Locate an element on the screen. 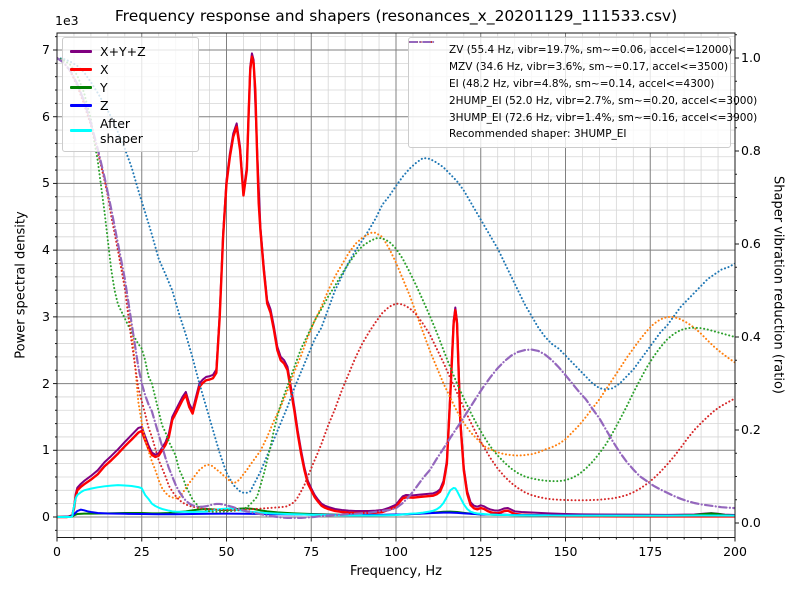  y-right-tick-label: 0.8 is located at coordinates (751, 150).